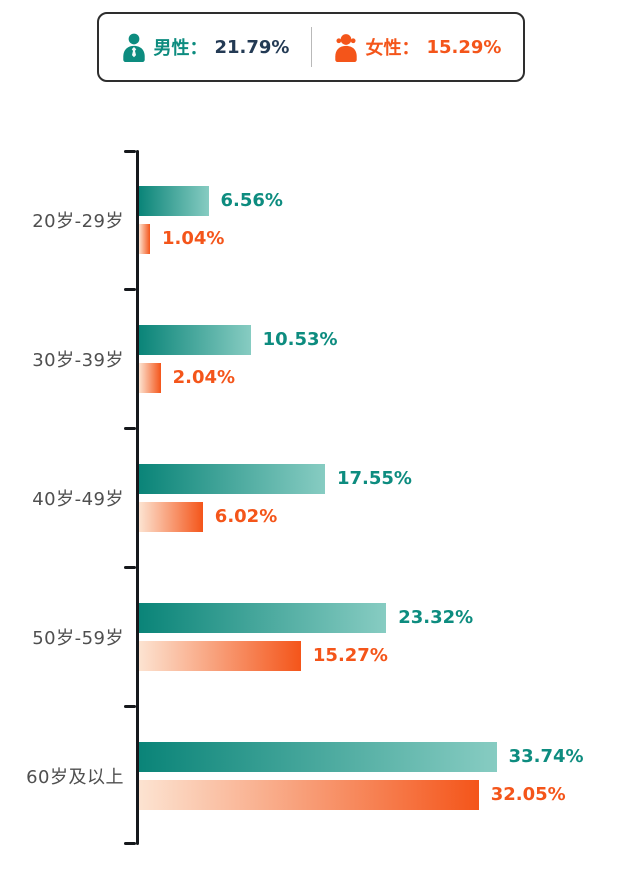 The height and width of the screenshot is (880, 622). What do you see at coordinates (133, 47) in the screenshot?
I see `male-person-icon` at bounding box center [133, 47].